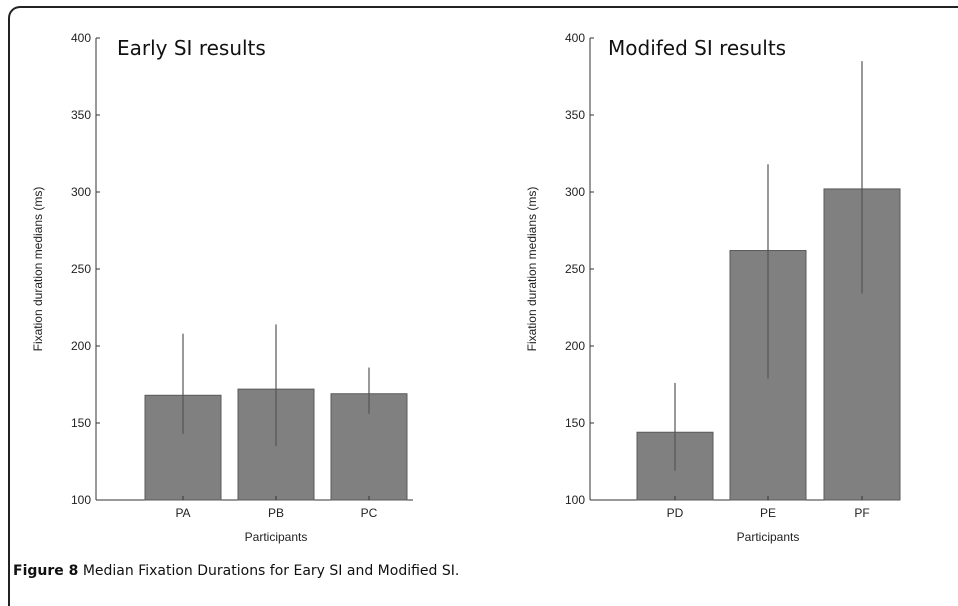  Describe the element at coordinates (768, 513) in the screenshot. I see `x-tick-label: PE` at that location.